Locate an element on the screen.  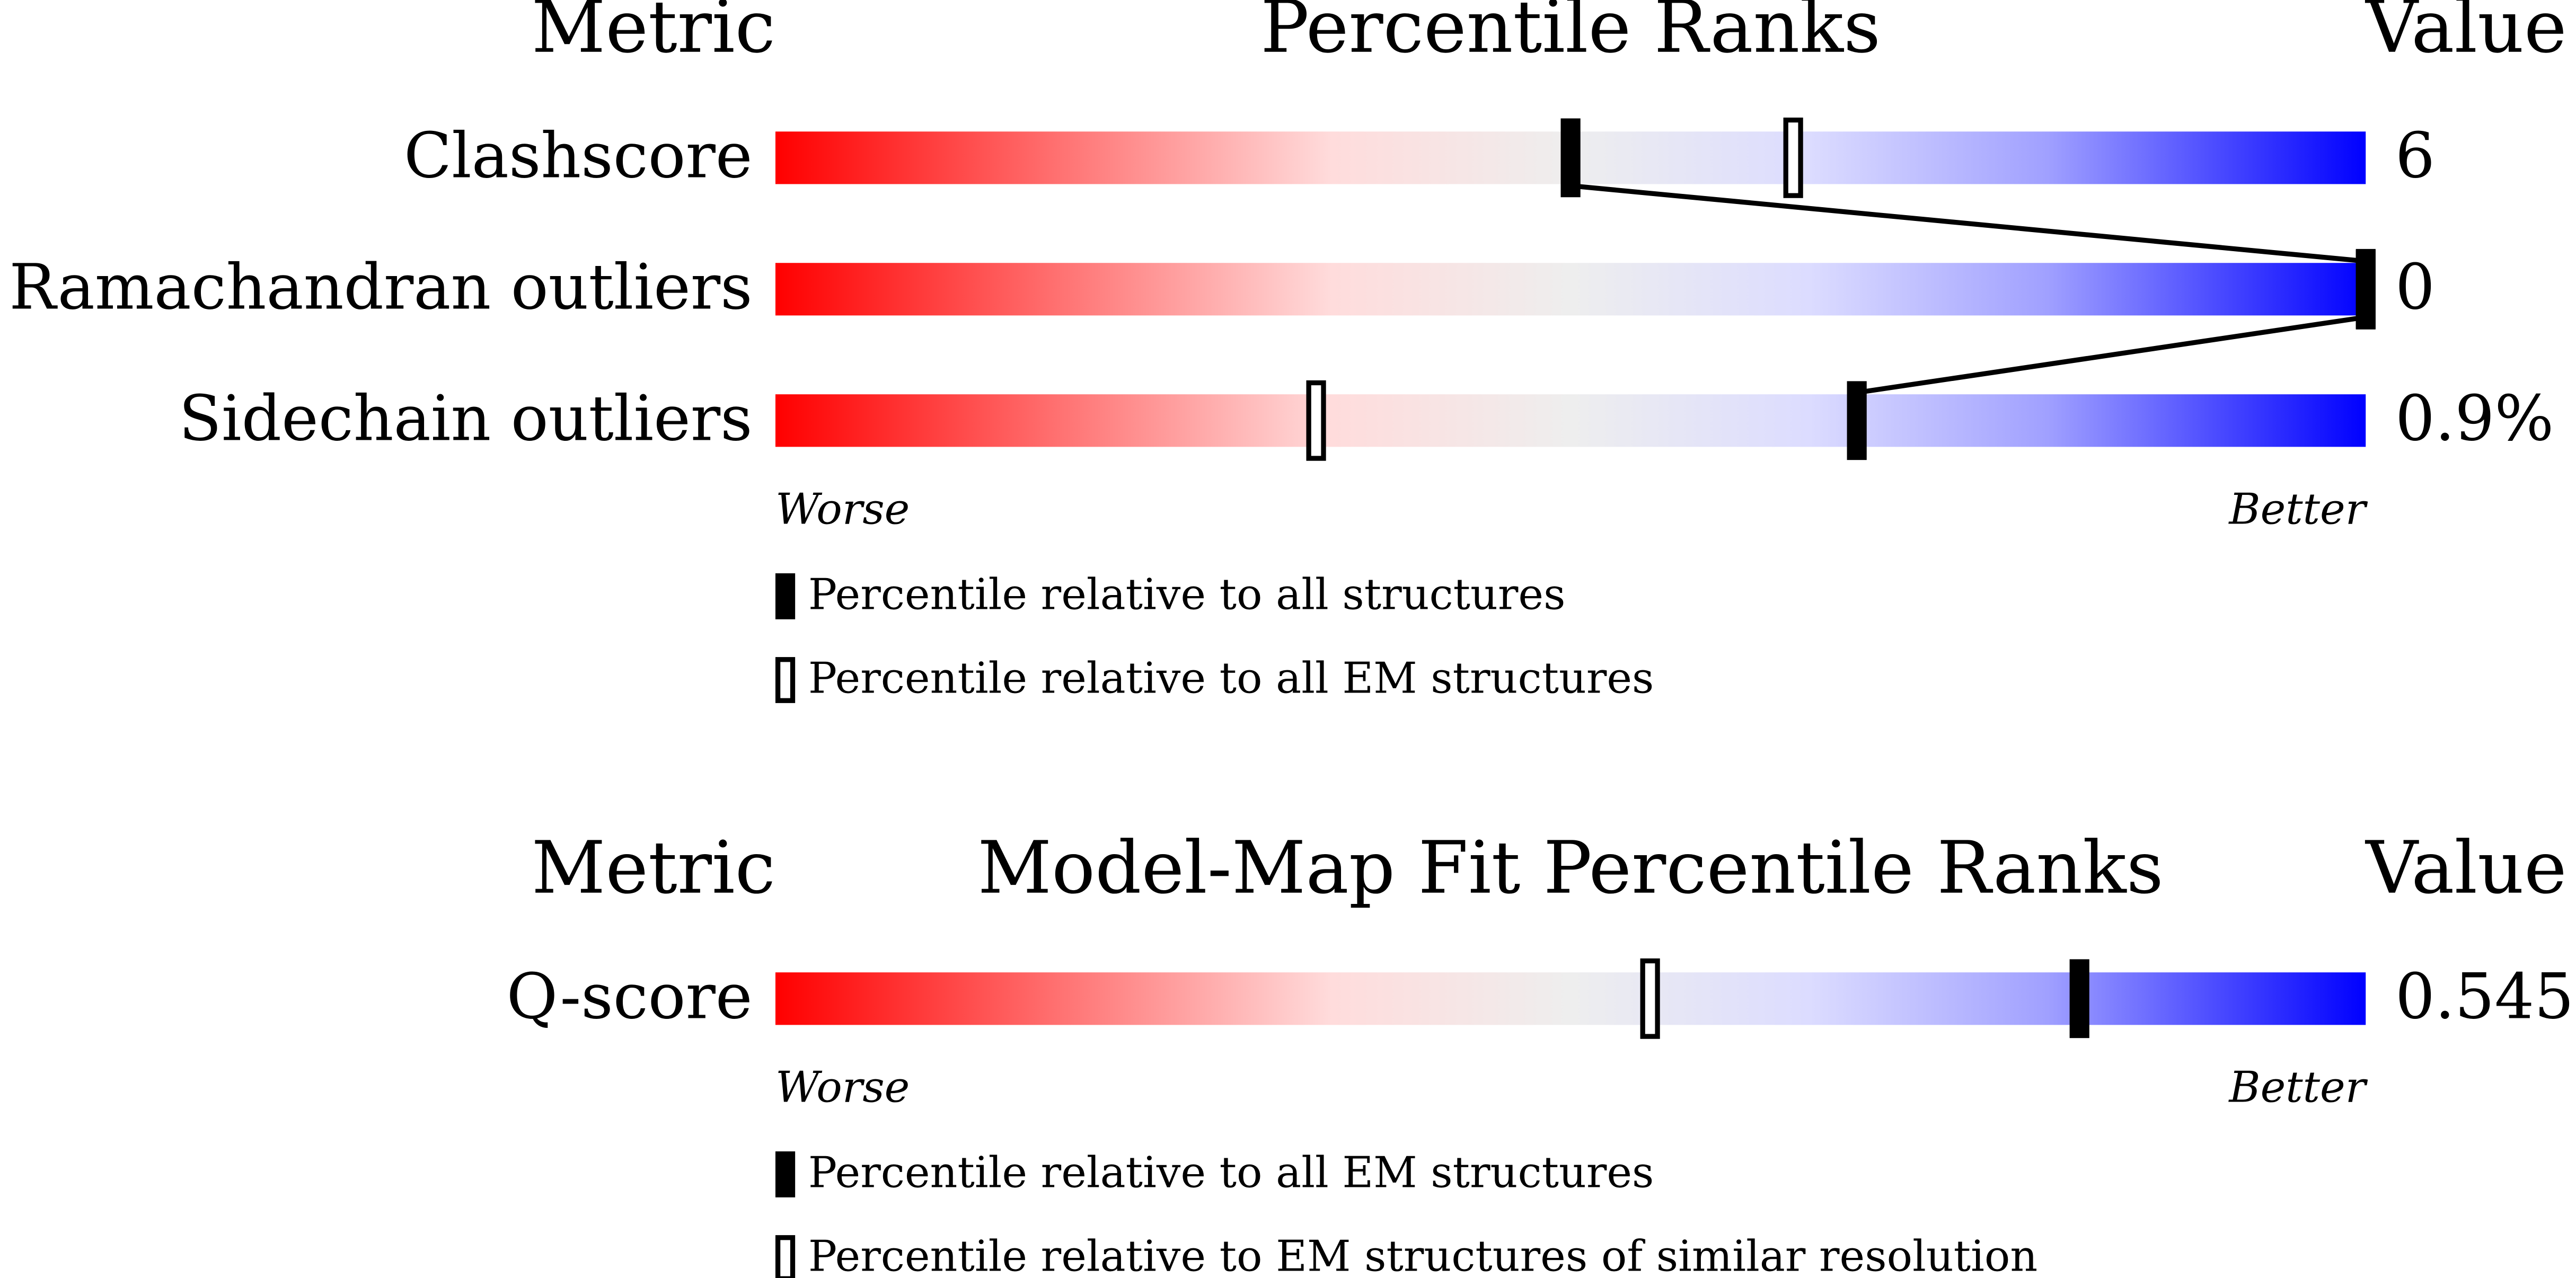
panel-title: Model-Map Fit Percentile Ranks is located at coordinates (1570, 868).